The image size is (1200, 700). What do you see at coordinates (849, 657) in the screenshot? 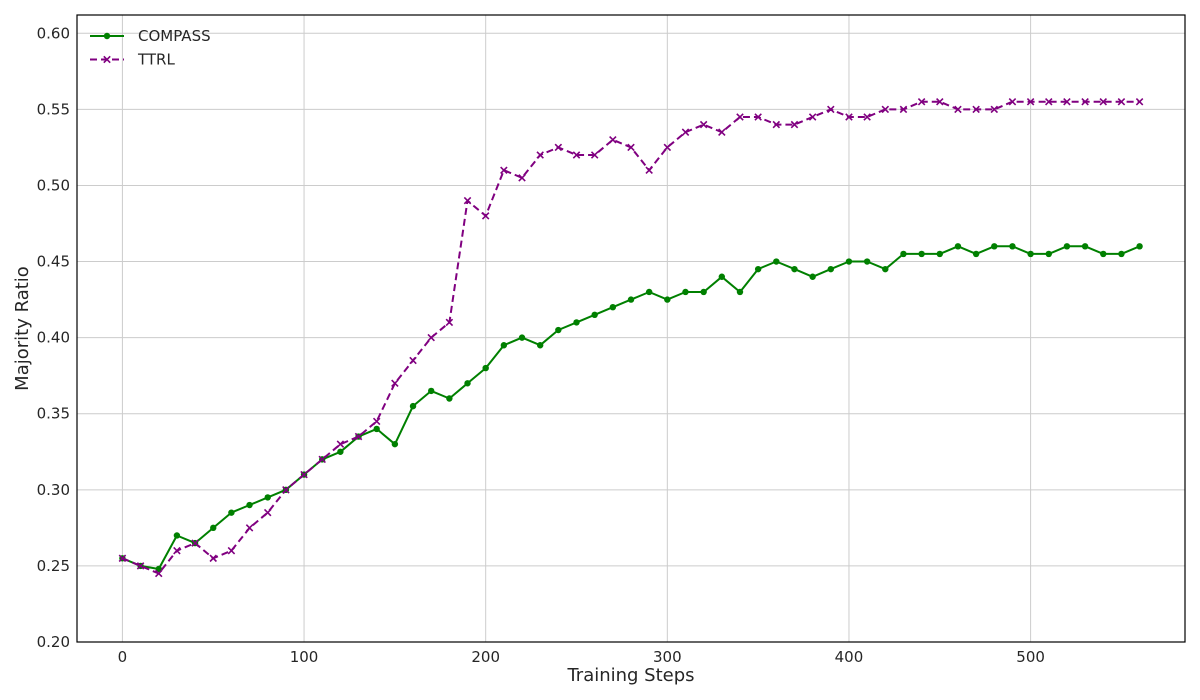
I see `x-tick-label: 400` at bounding box center [849, 657].